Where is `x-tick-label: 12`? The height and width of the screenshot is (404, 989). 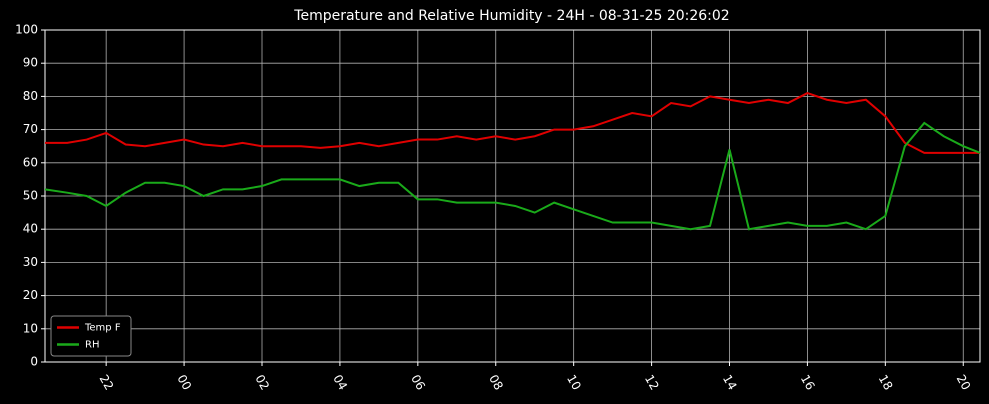 x-tick-label: 12 is located at coordinates (652, 382).